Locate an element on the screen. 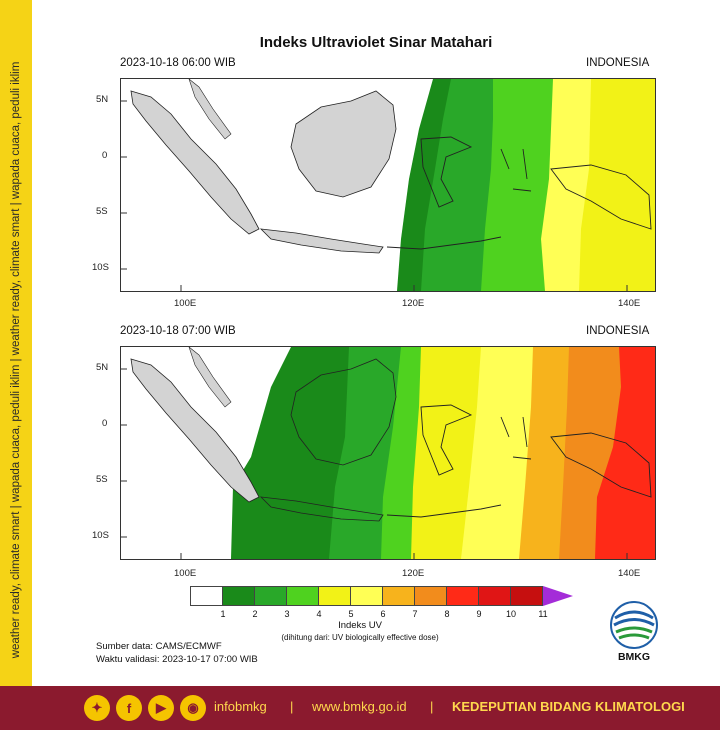 This screenshot has height=730, width=720. lat-label-10s: 10S is located at coordinates (100, 267).